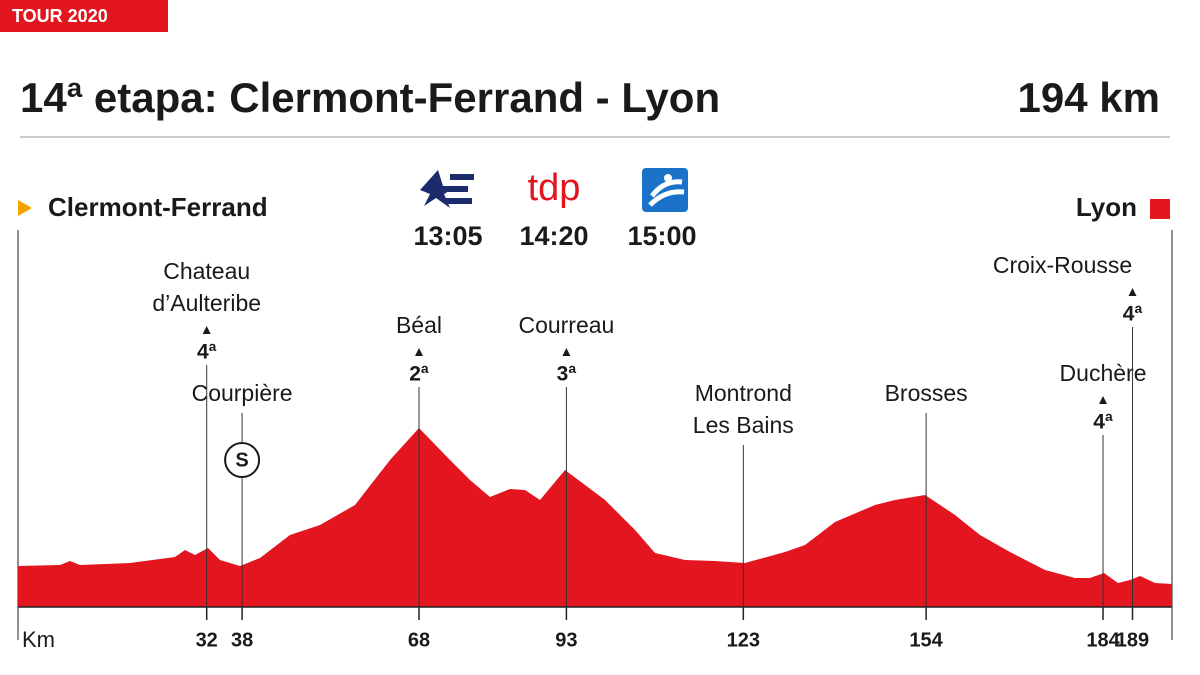 The height and width of the screenshot is (675, 1200). What do you see at coordinates (567, 374) in the screenshot?
I see `climb-category: 3ª` at bounding box center [567, 374].